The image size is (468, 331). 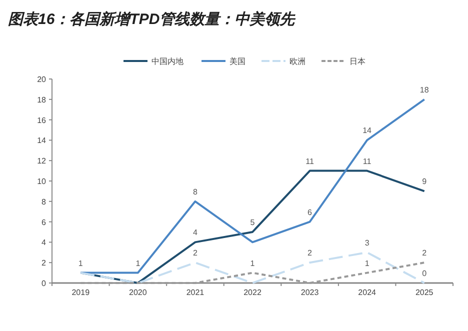 What do you see at coordinates (424, 292) in the screenshot?
I see `x-tick-label: 2025` at bounding box center [424, 292].